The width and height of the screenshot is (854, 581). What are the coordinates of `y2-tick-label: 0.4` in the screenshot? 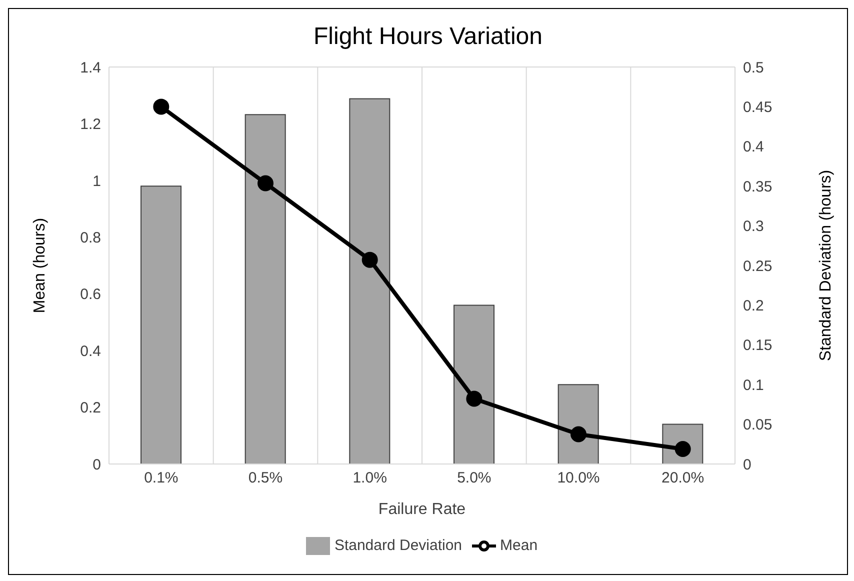 It's located at (753, 147).